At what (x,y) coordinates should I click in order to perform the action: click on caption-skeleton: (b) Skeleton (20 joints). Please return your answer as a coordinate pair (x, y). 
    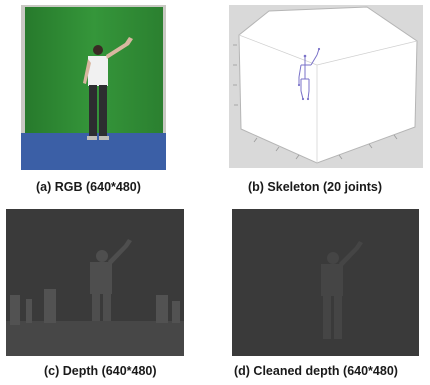
    Looking at the image, I should click on (315, 187).